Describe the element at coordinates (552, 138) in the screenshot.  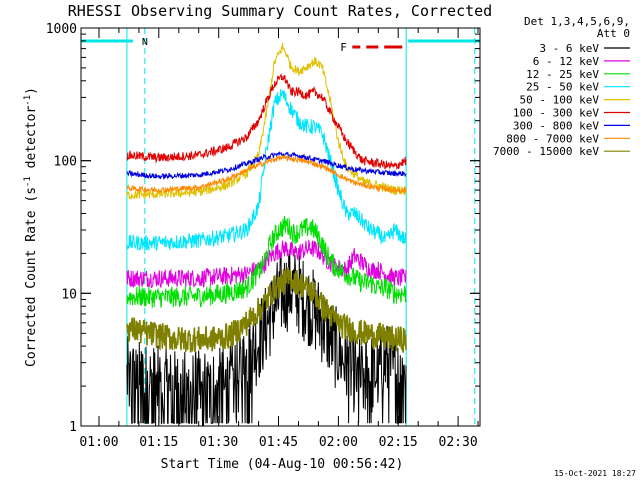
I see `legend-label: 800 - 7000 keV` at that location.